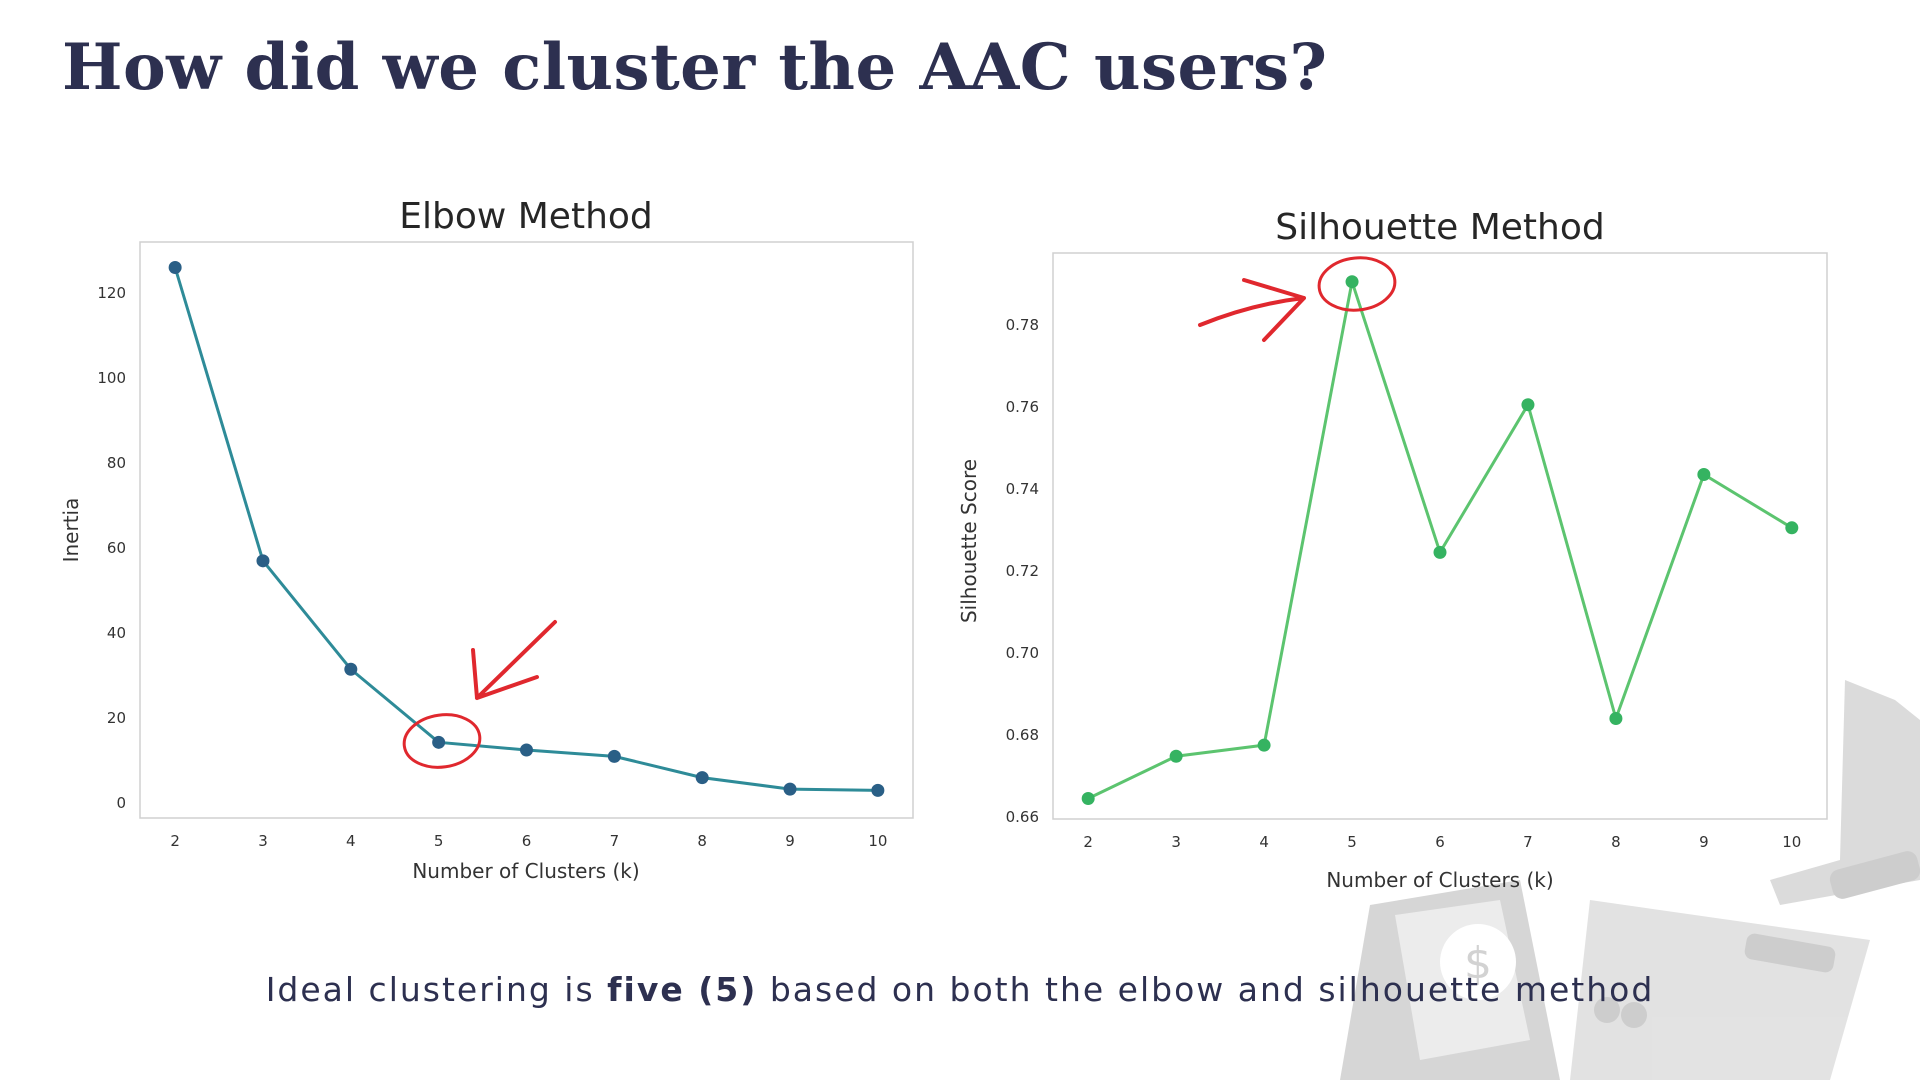 The width and height of the screenshot is (1920, 1080). I want to click on elbow-y-tick-label: 0, so click(121, 803).